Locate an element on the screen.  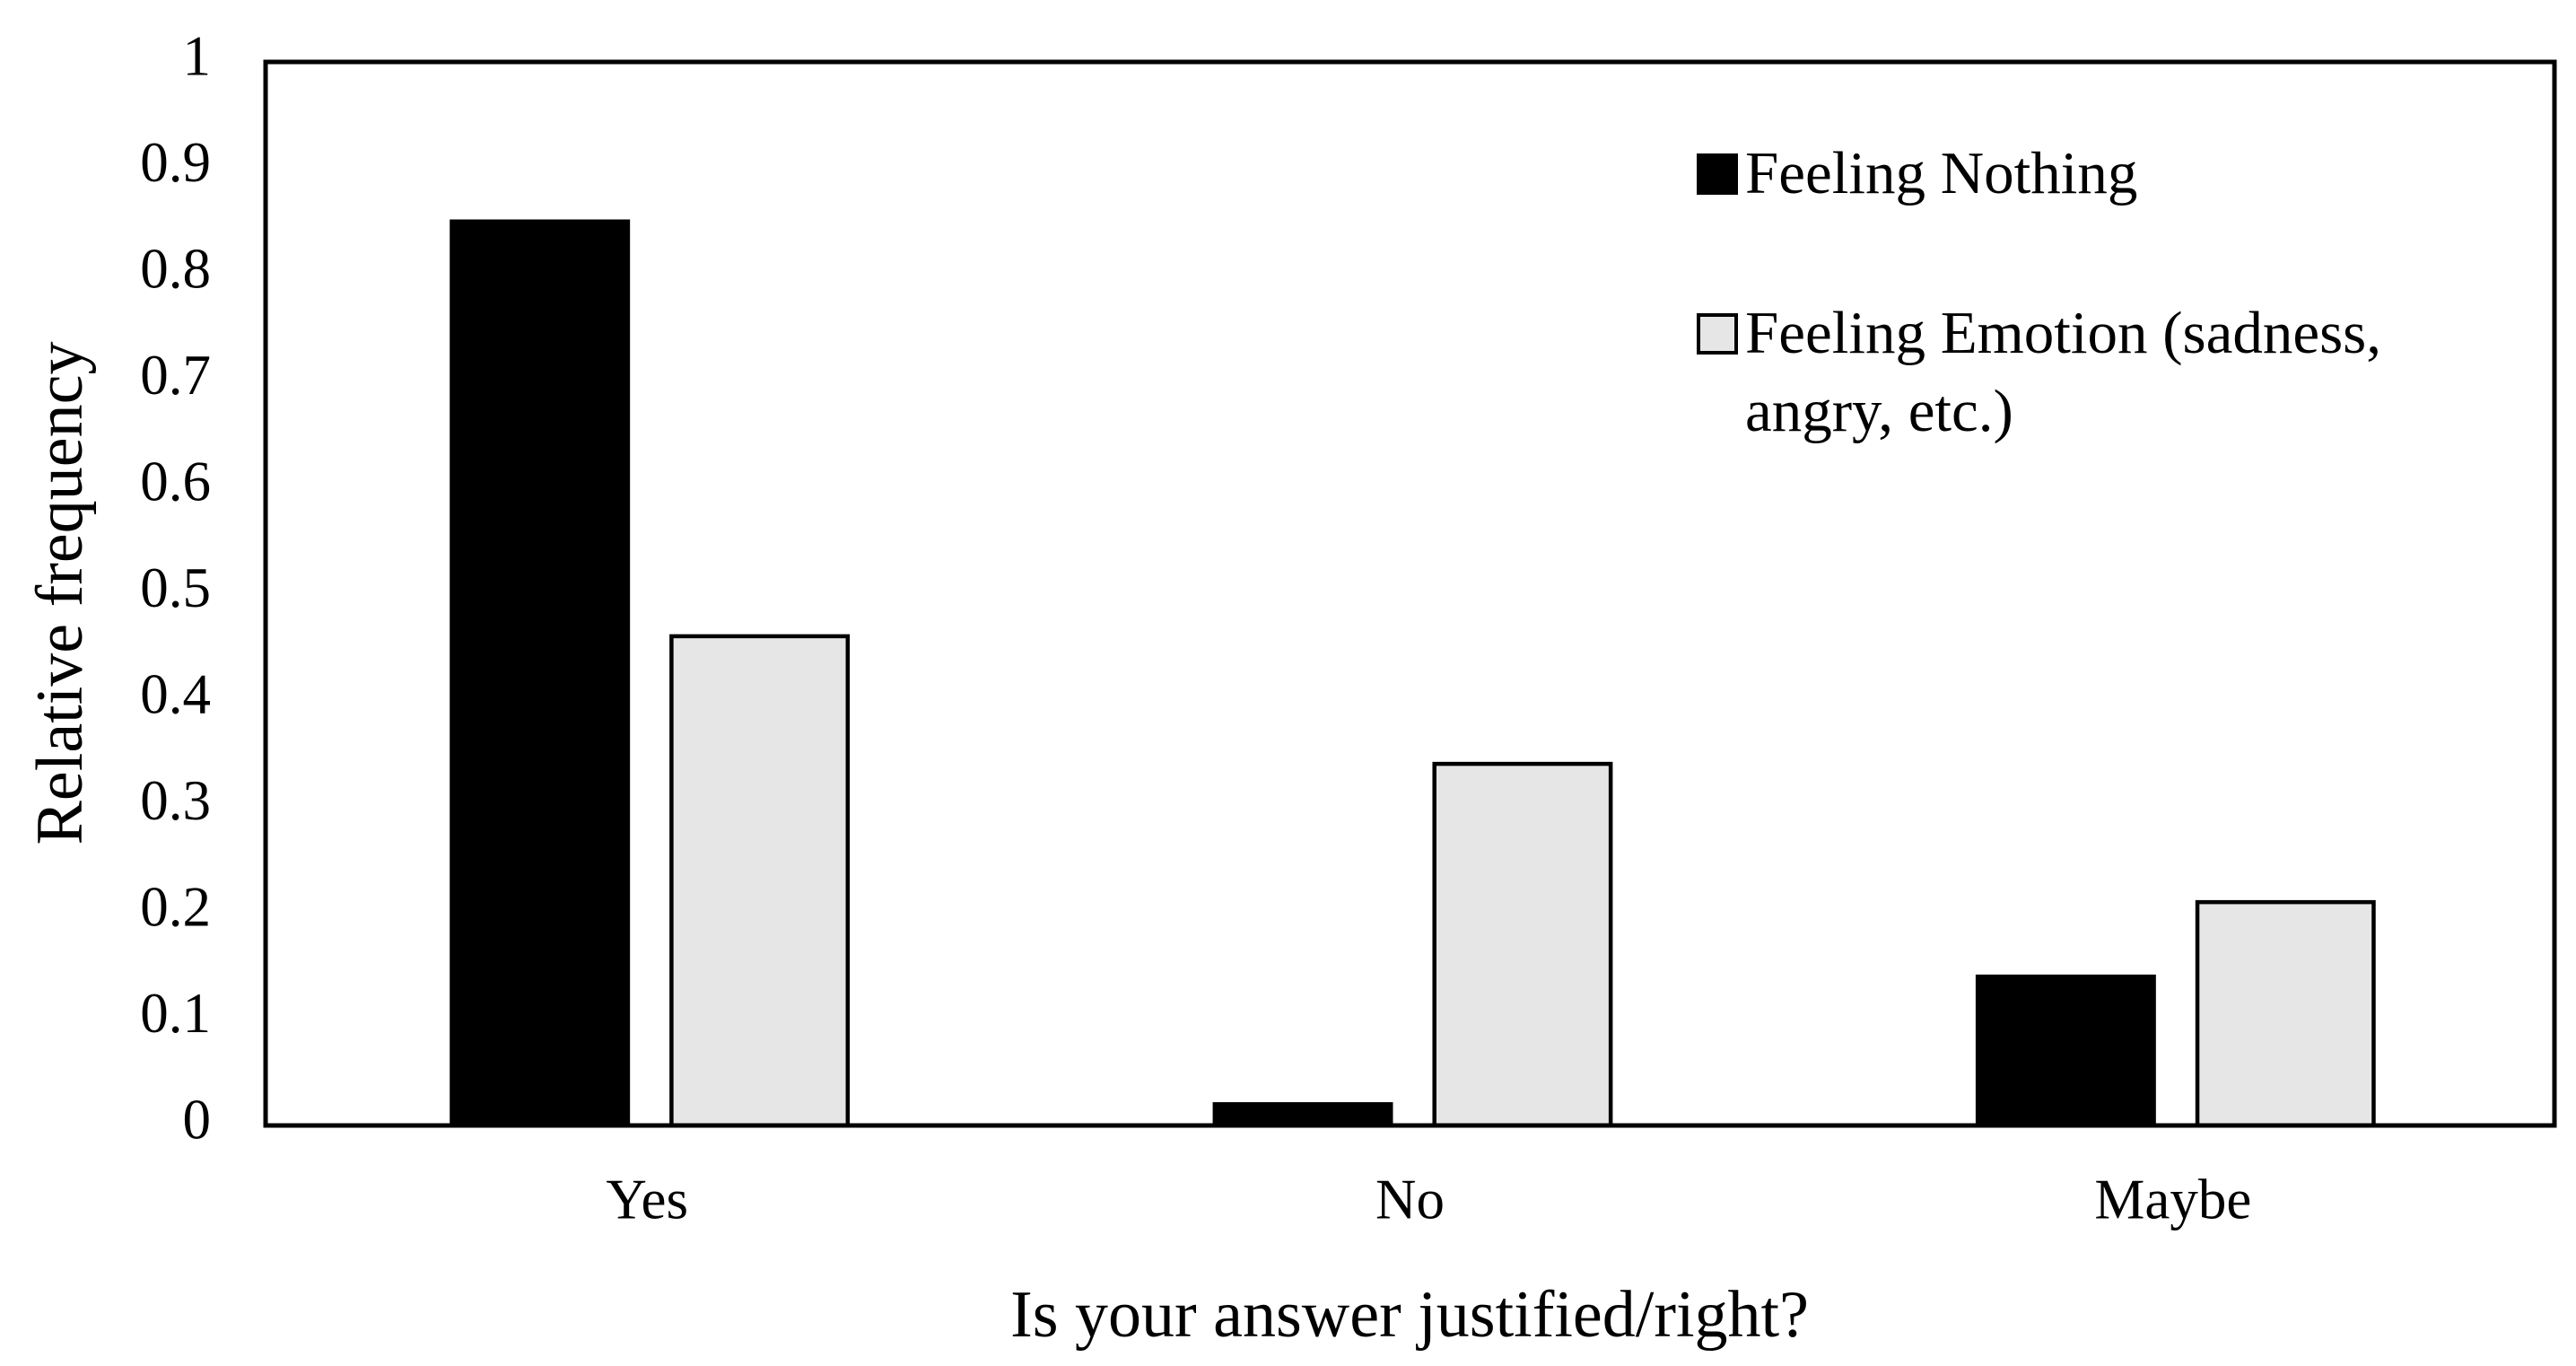
y-tick-label: 0 is located at coordinates (197, 1119).